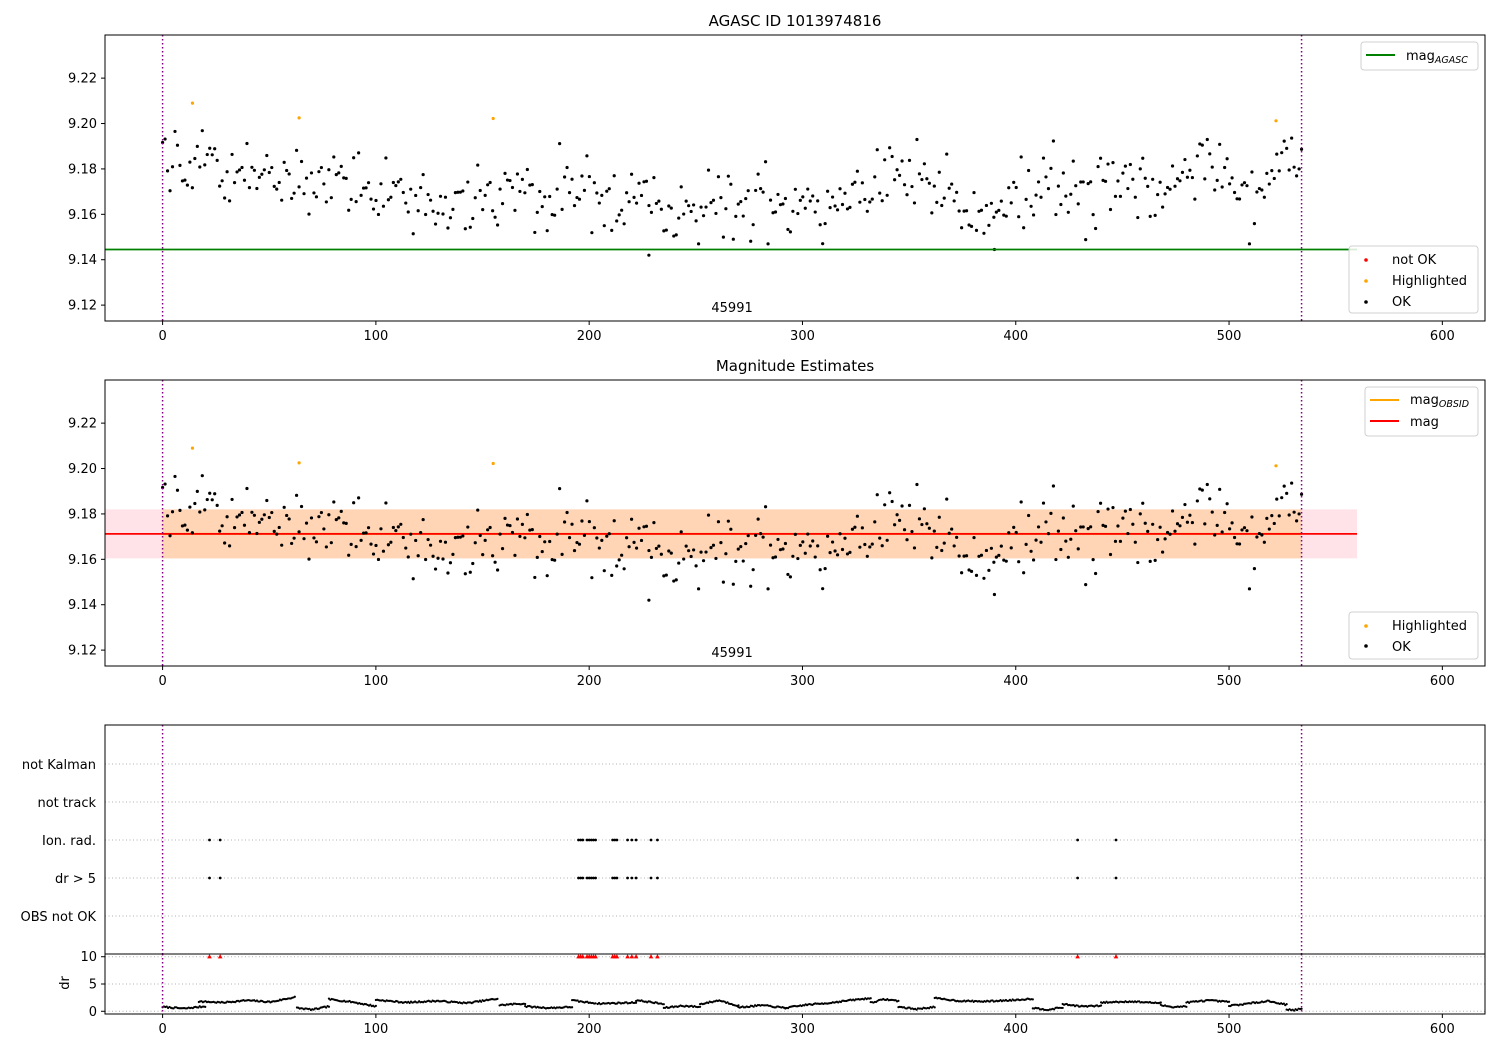 The width and height of the screenshot is (1500, 1050). I want to click on y-tick-label: 9.12, so click(82, 651).